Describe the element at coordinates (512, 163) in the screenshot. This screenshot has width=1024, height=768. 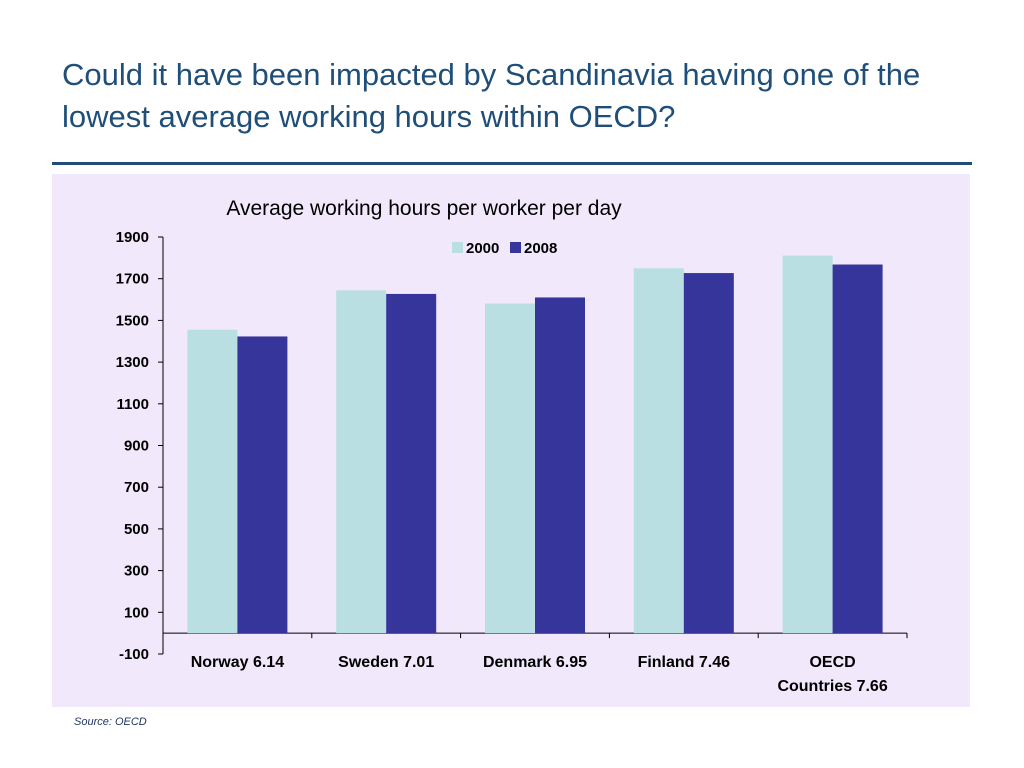
I see `title-divider` at that location.